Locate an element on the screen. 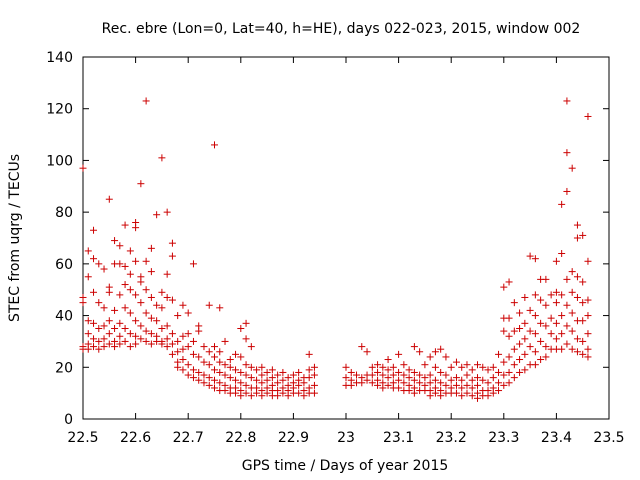 The image size is (640, 480). x-tick-label: 22.7 is located at coordinates (188, 438).